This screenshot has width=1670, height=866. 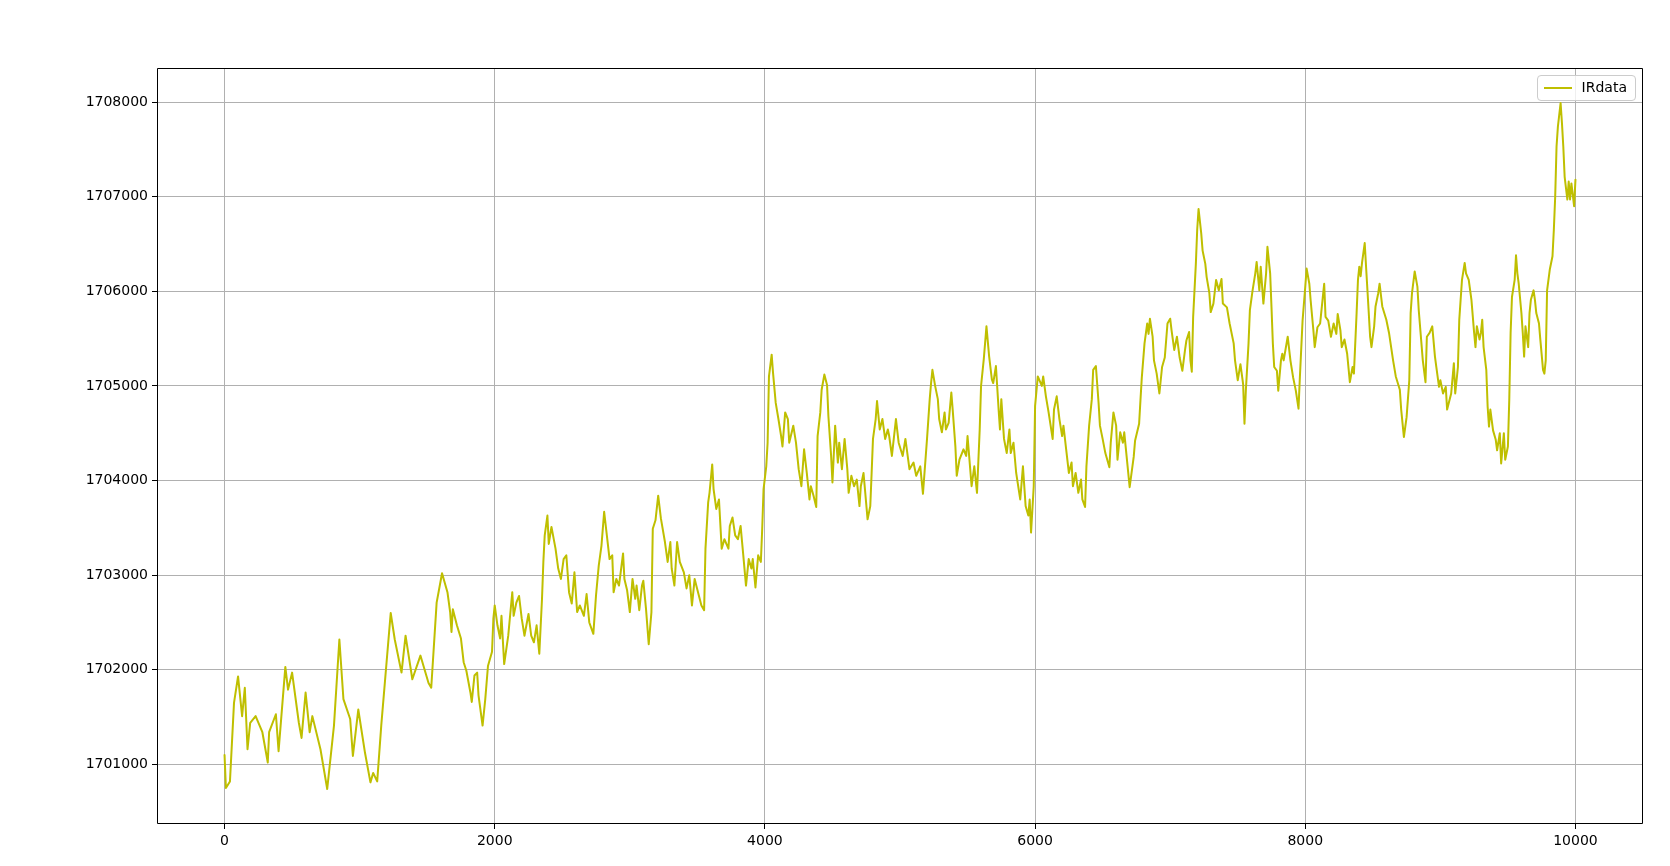 I want to click on y-tick-label: 1701000, so click(x=116, y=763).